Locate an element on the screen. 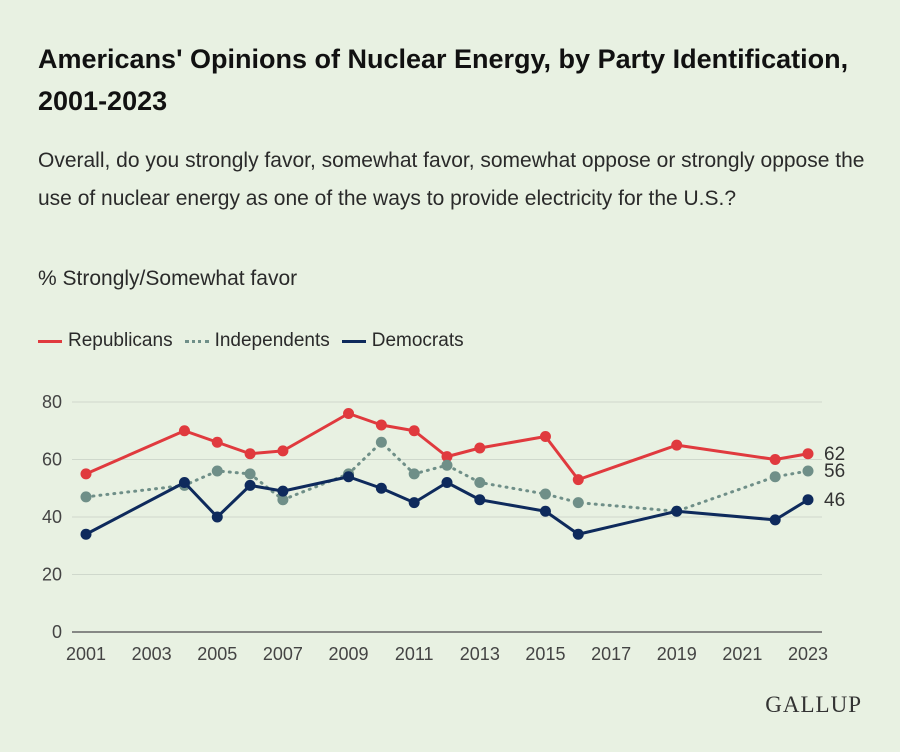 The height and width of the screenshot is (752, 900). y-tick-label: 80 is located at coordinates (52, 402).